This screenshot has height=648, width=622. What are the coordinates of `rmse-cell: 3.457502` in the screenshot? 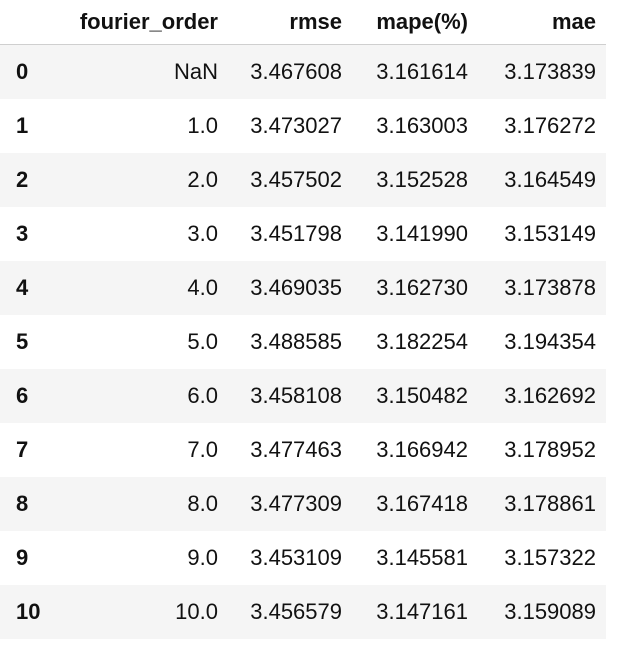 It's located at (296, 179).